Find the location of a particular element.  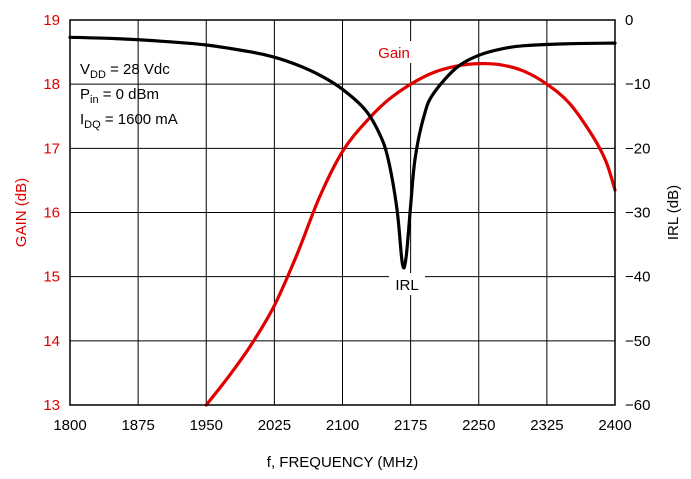

x-tick-label: 2250 is located at coordinates (478, 425).